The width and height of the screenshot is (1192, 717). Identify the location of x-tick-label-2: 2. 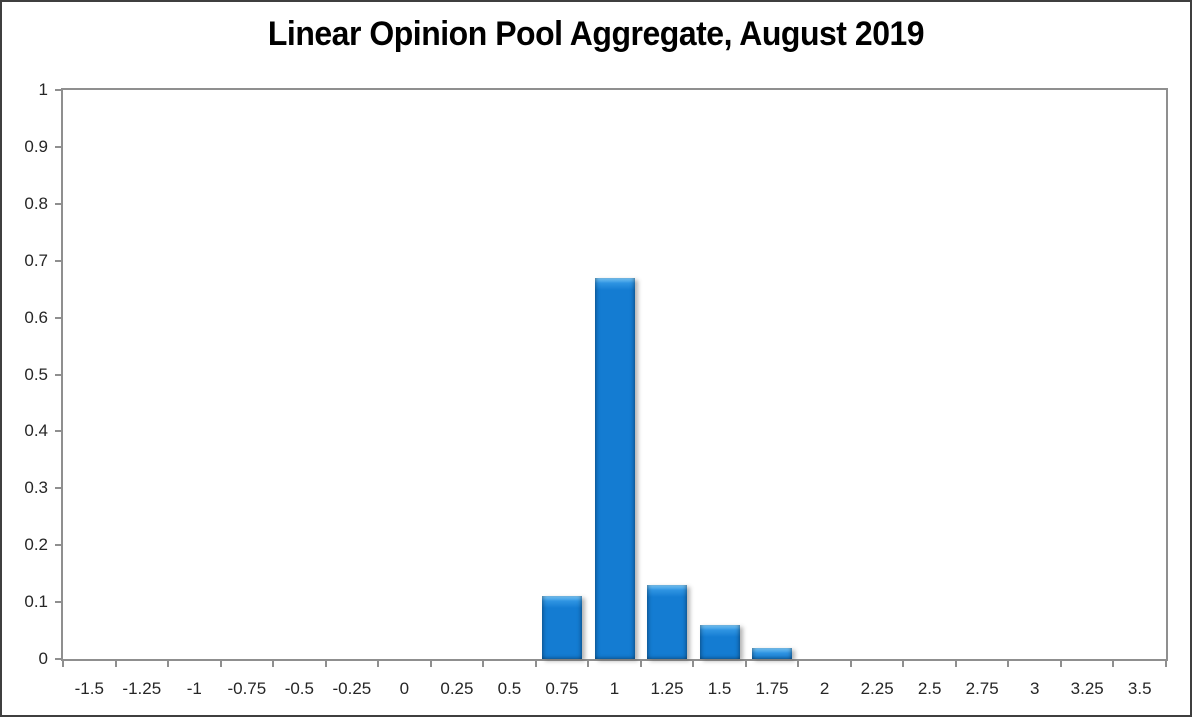
(824, 688).